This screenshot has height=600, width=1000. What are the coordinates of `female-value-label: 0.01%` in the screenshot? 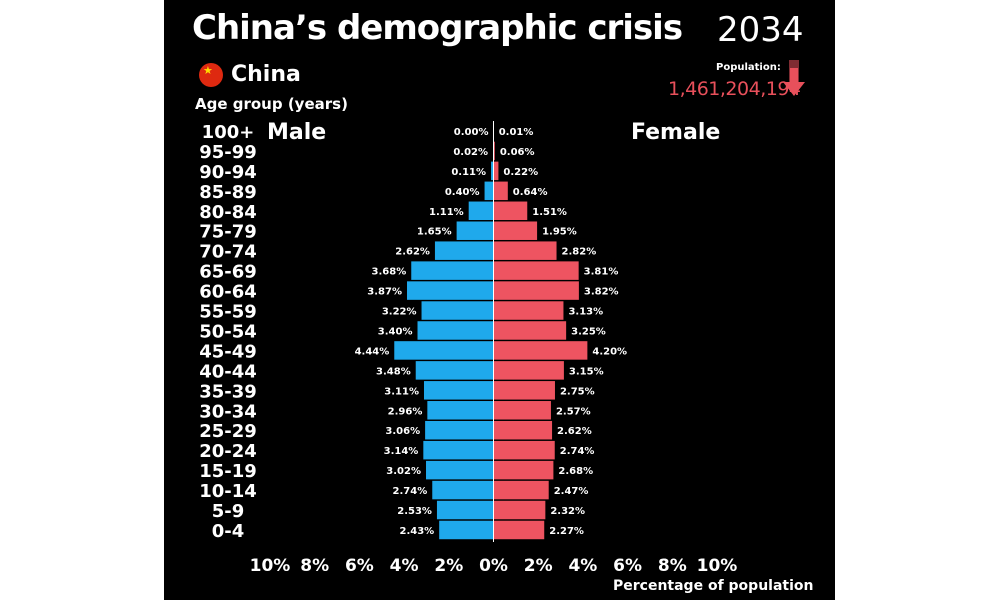 It's located at (516, 132).